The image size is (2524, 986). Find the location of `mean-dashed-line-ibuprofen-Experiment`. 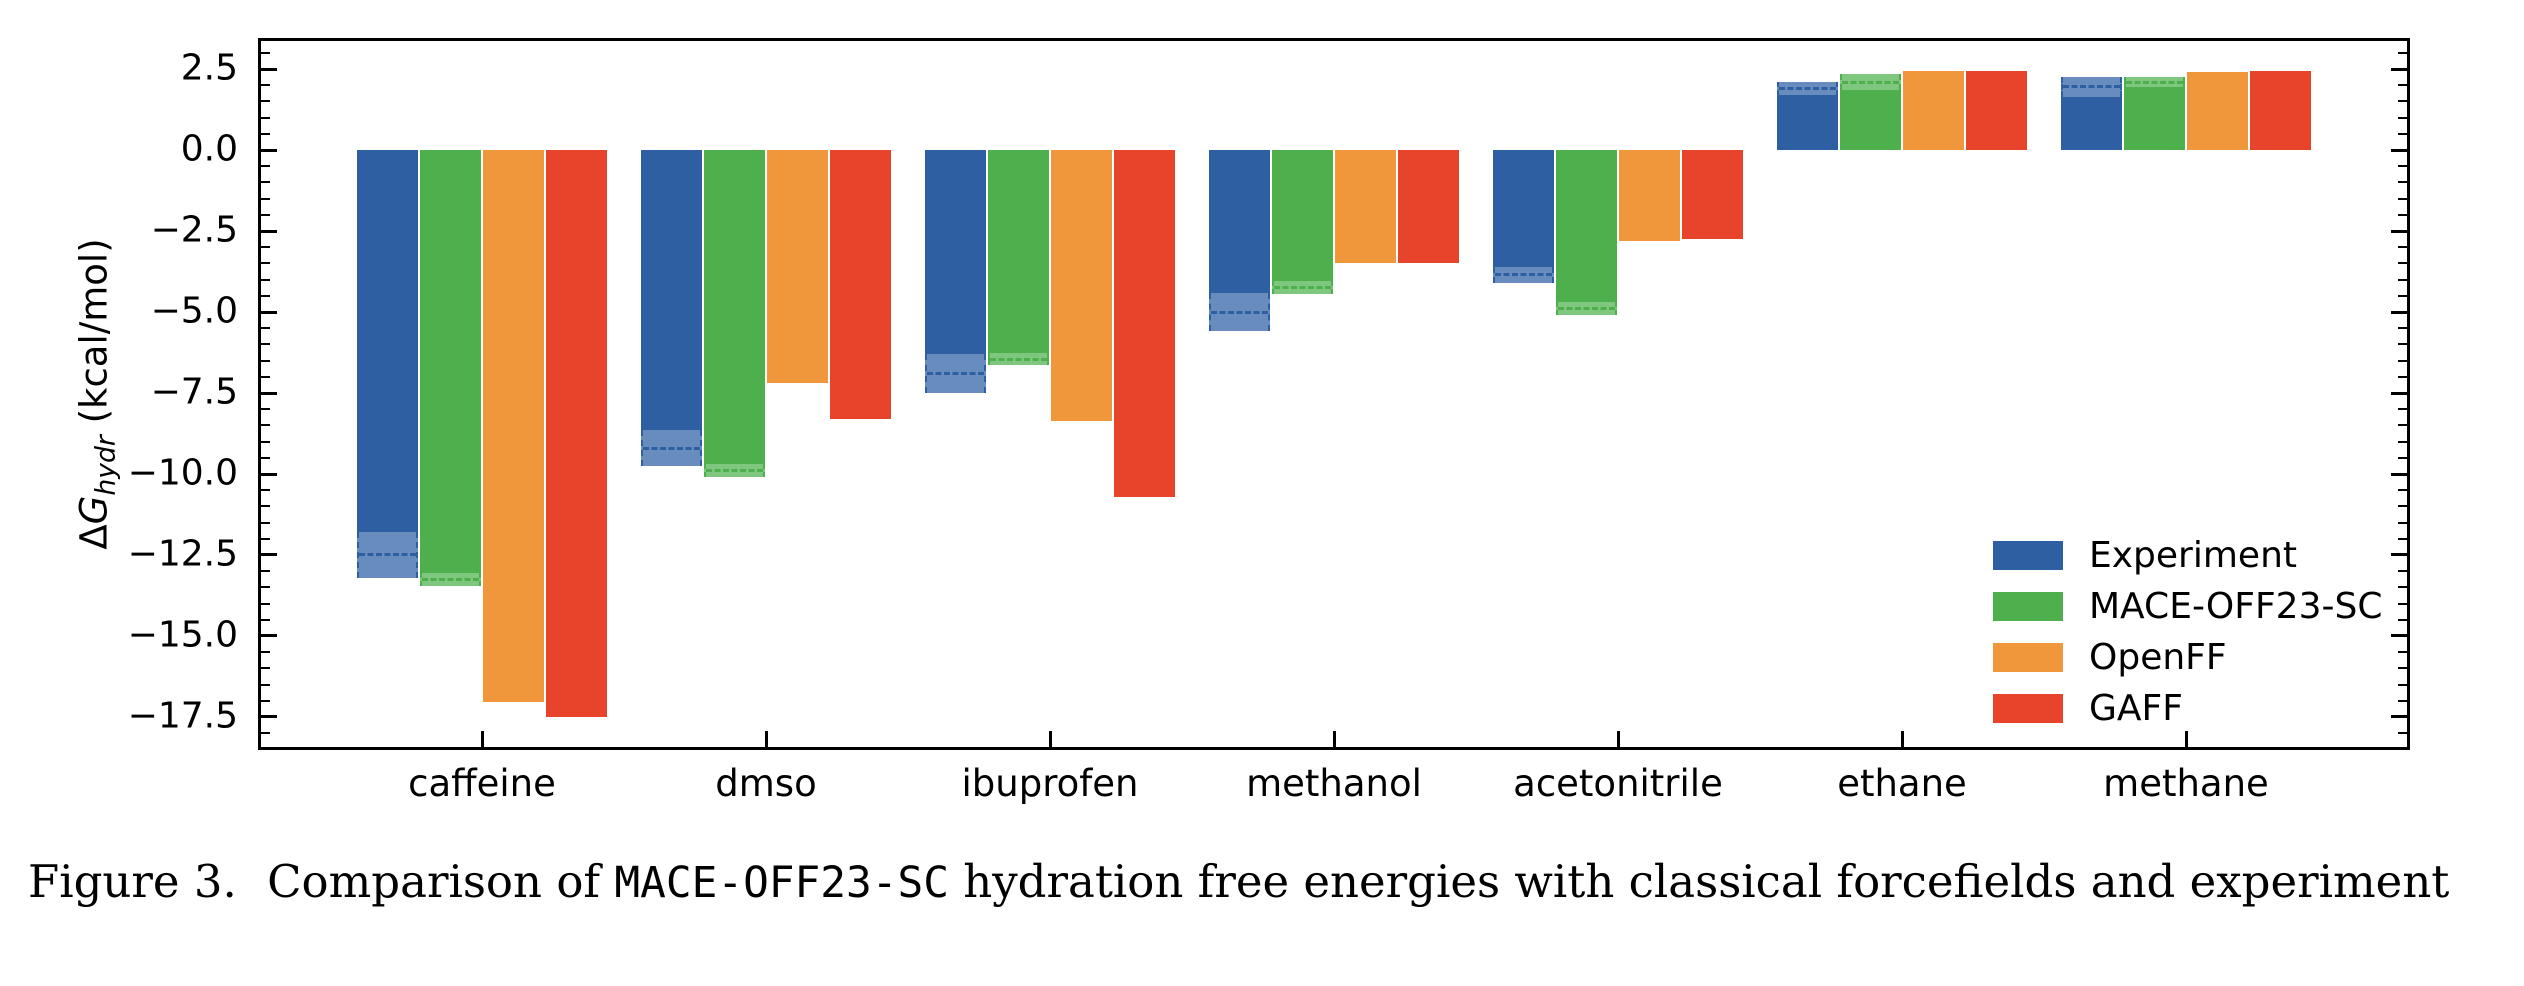

mean-dashed-line-ibuprofen-Experiment is located at coordinates (955, 374).